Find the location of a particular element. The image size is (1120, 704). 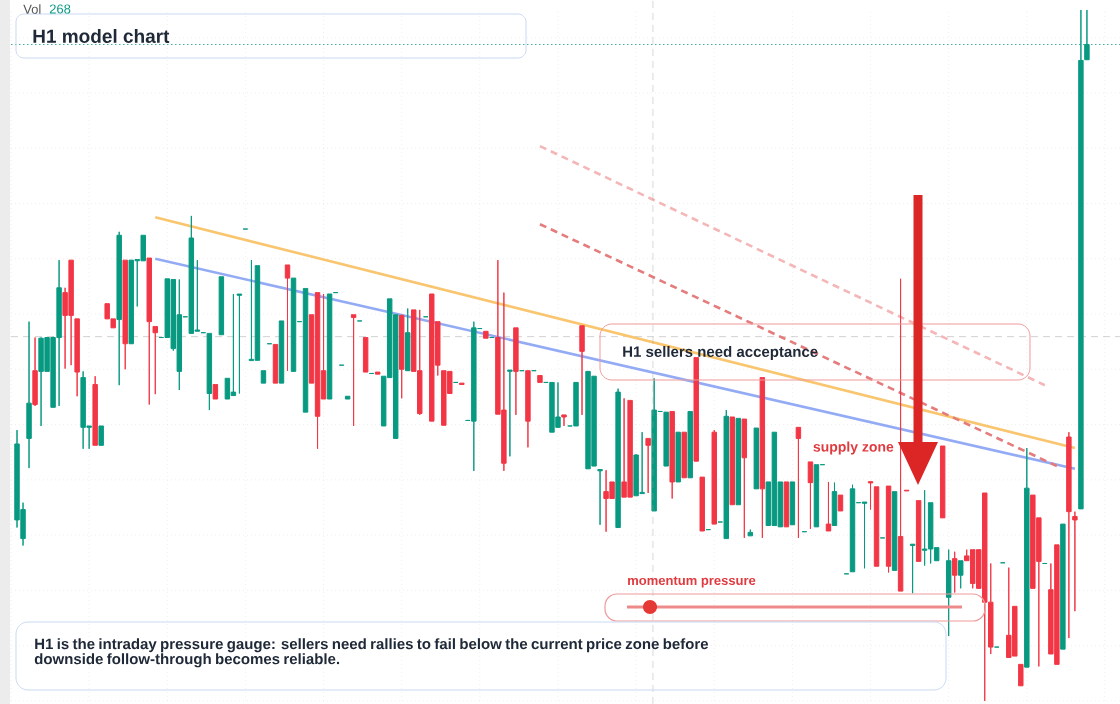

annotation: supply zone is located at coordinates (853, 448).